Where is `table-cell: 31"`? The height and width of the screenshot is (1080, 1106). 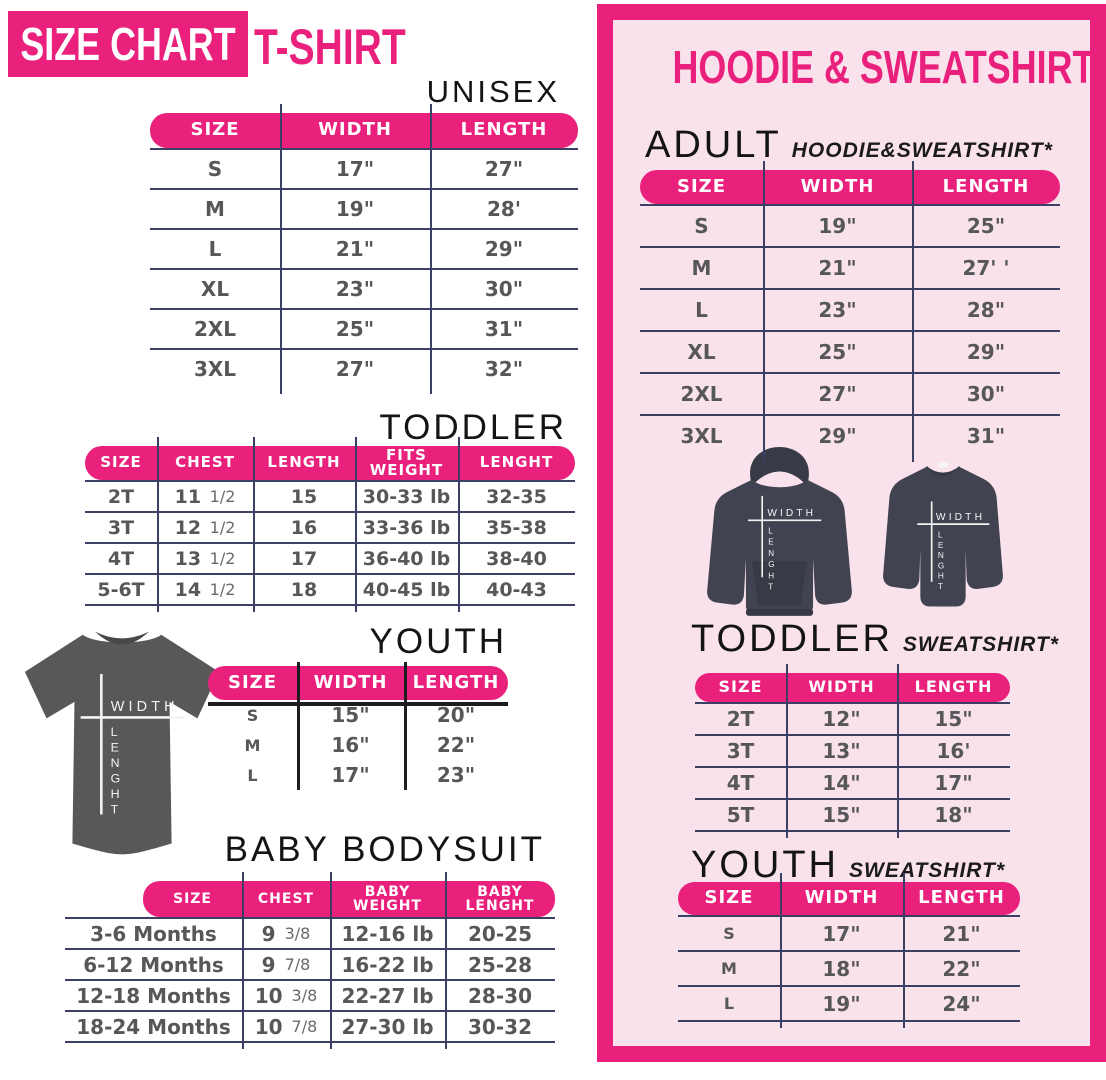
table-cell: 31" is located at coordinates (986, 436).